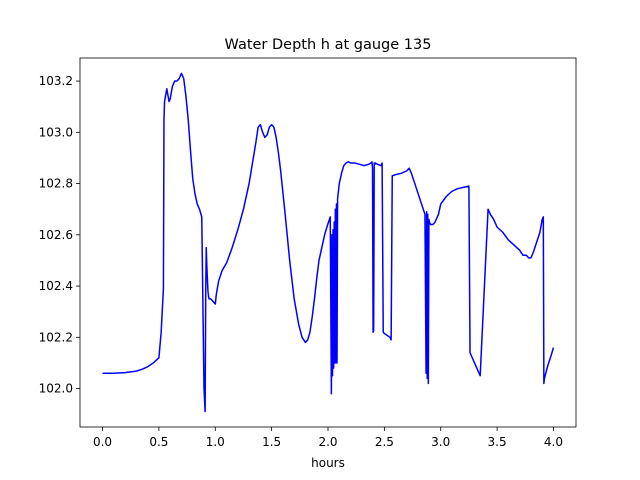 Image resolution: width=640 pixels, height=480 pixels. I want to click on x-tick-label: 1.0, so click(215, 442).